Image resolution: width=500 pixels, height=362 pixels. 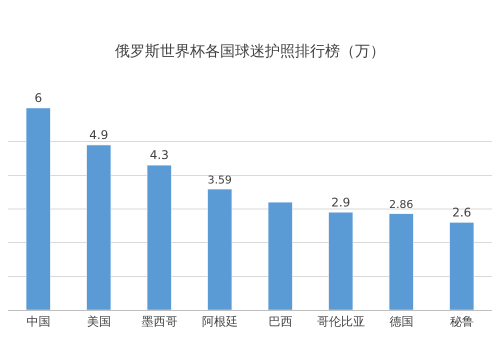 I want to click on data-label: 4.3, so click(x=159, y=155).